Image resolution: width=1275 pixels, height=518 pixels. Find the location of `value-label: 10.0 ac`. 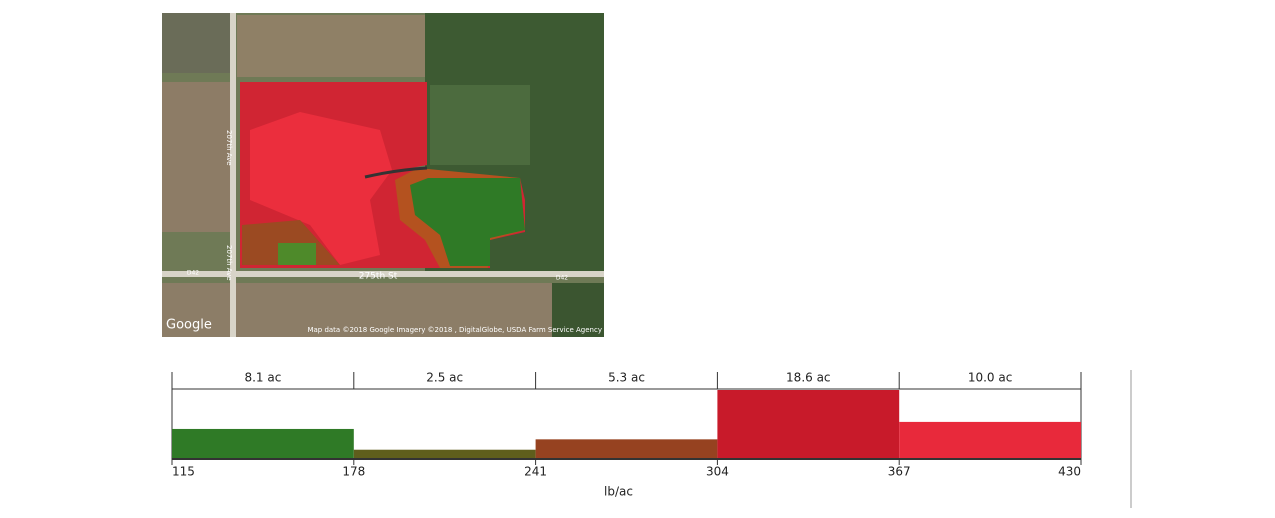

value-label: 10.0 ac is located at coordinates (990, 378).